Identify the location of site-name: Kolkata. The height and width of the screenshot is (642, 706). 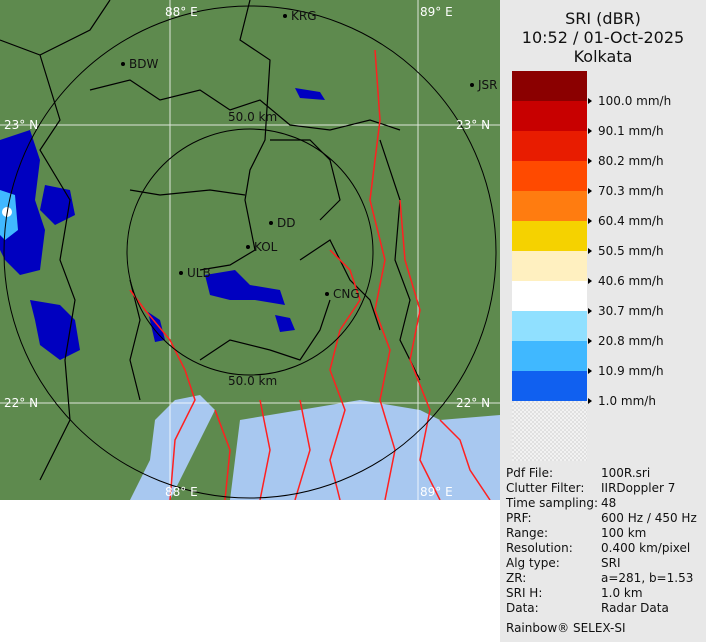
(603, 56).